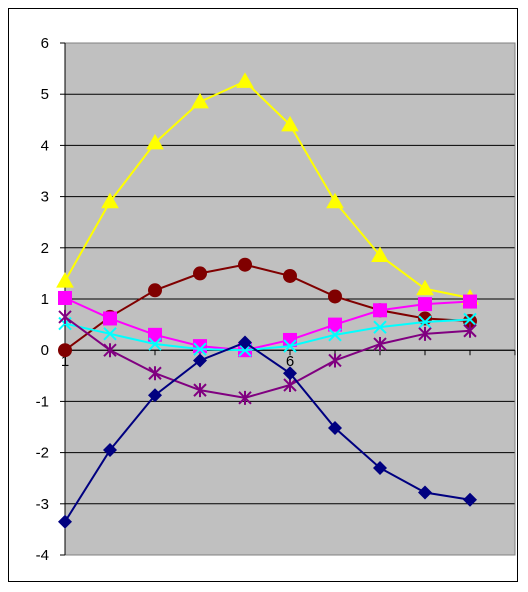 The width and height of the screenshot is (528, 592). What do you see at coordinates (42, 555) in the screenshot?
I see `y-tick-label: -4` at bounding box center [42, 555].